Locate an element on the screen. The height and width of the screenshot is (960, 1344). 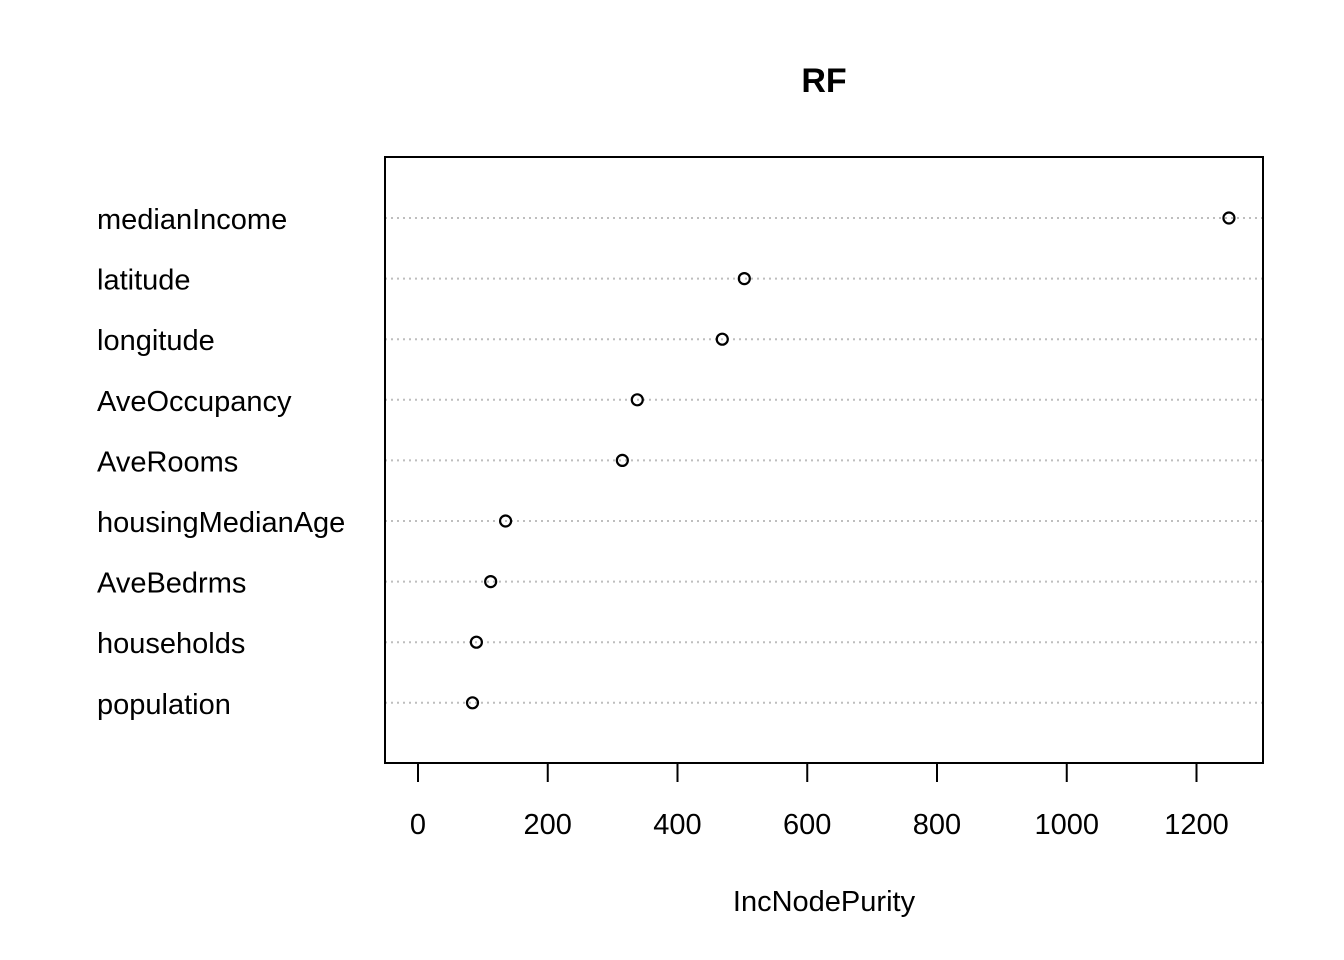
chart-title: RF is located at coordinates (823, 81).